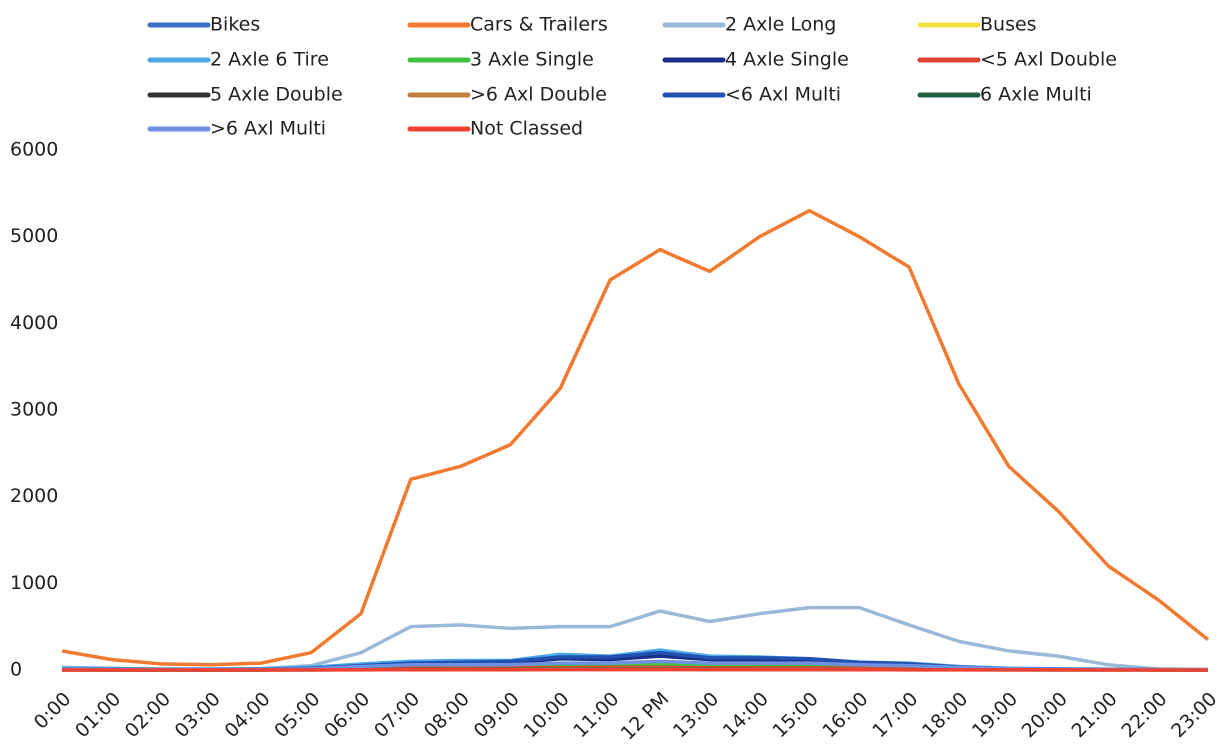 This screenshot has height=754, width=1220. Describe the element at coordinates (347, 715) in the screenshot. I see `x-tick-label: 06:00` at that location.